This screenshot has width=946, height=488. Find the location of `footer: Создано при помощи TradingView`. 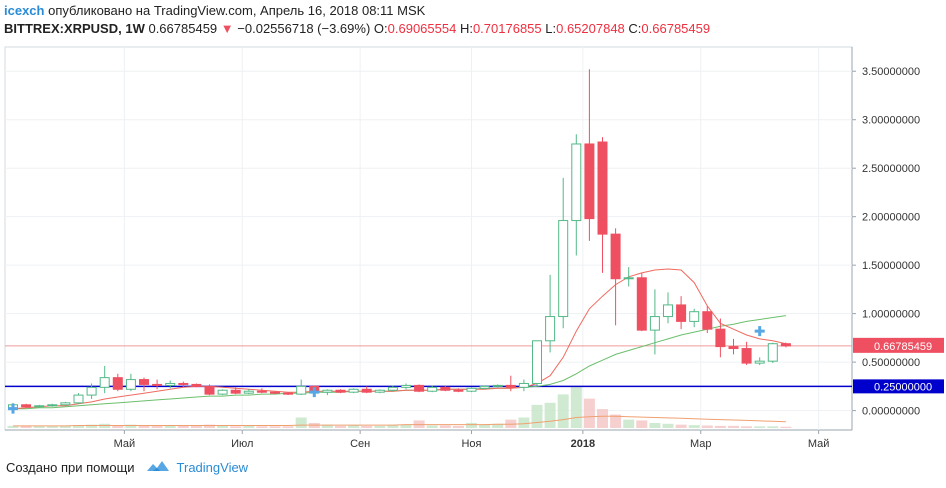

footer: Создано при помощи TradingView is located at coordinates (127, 467).